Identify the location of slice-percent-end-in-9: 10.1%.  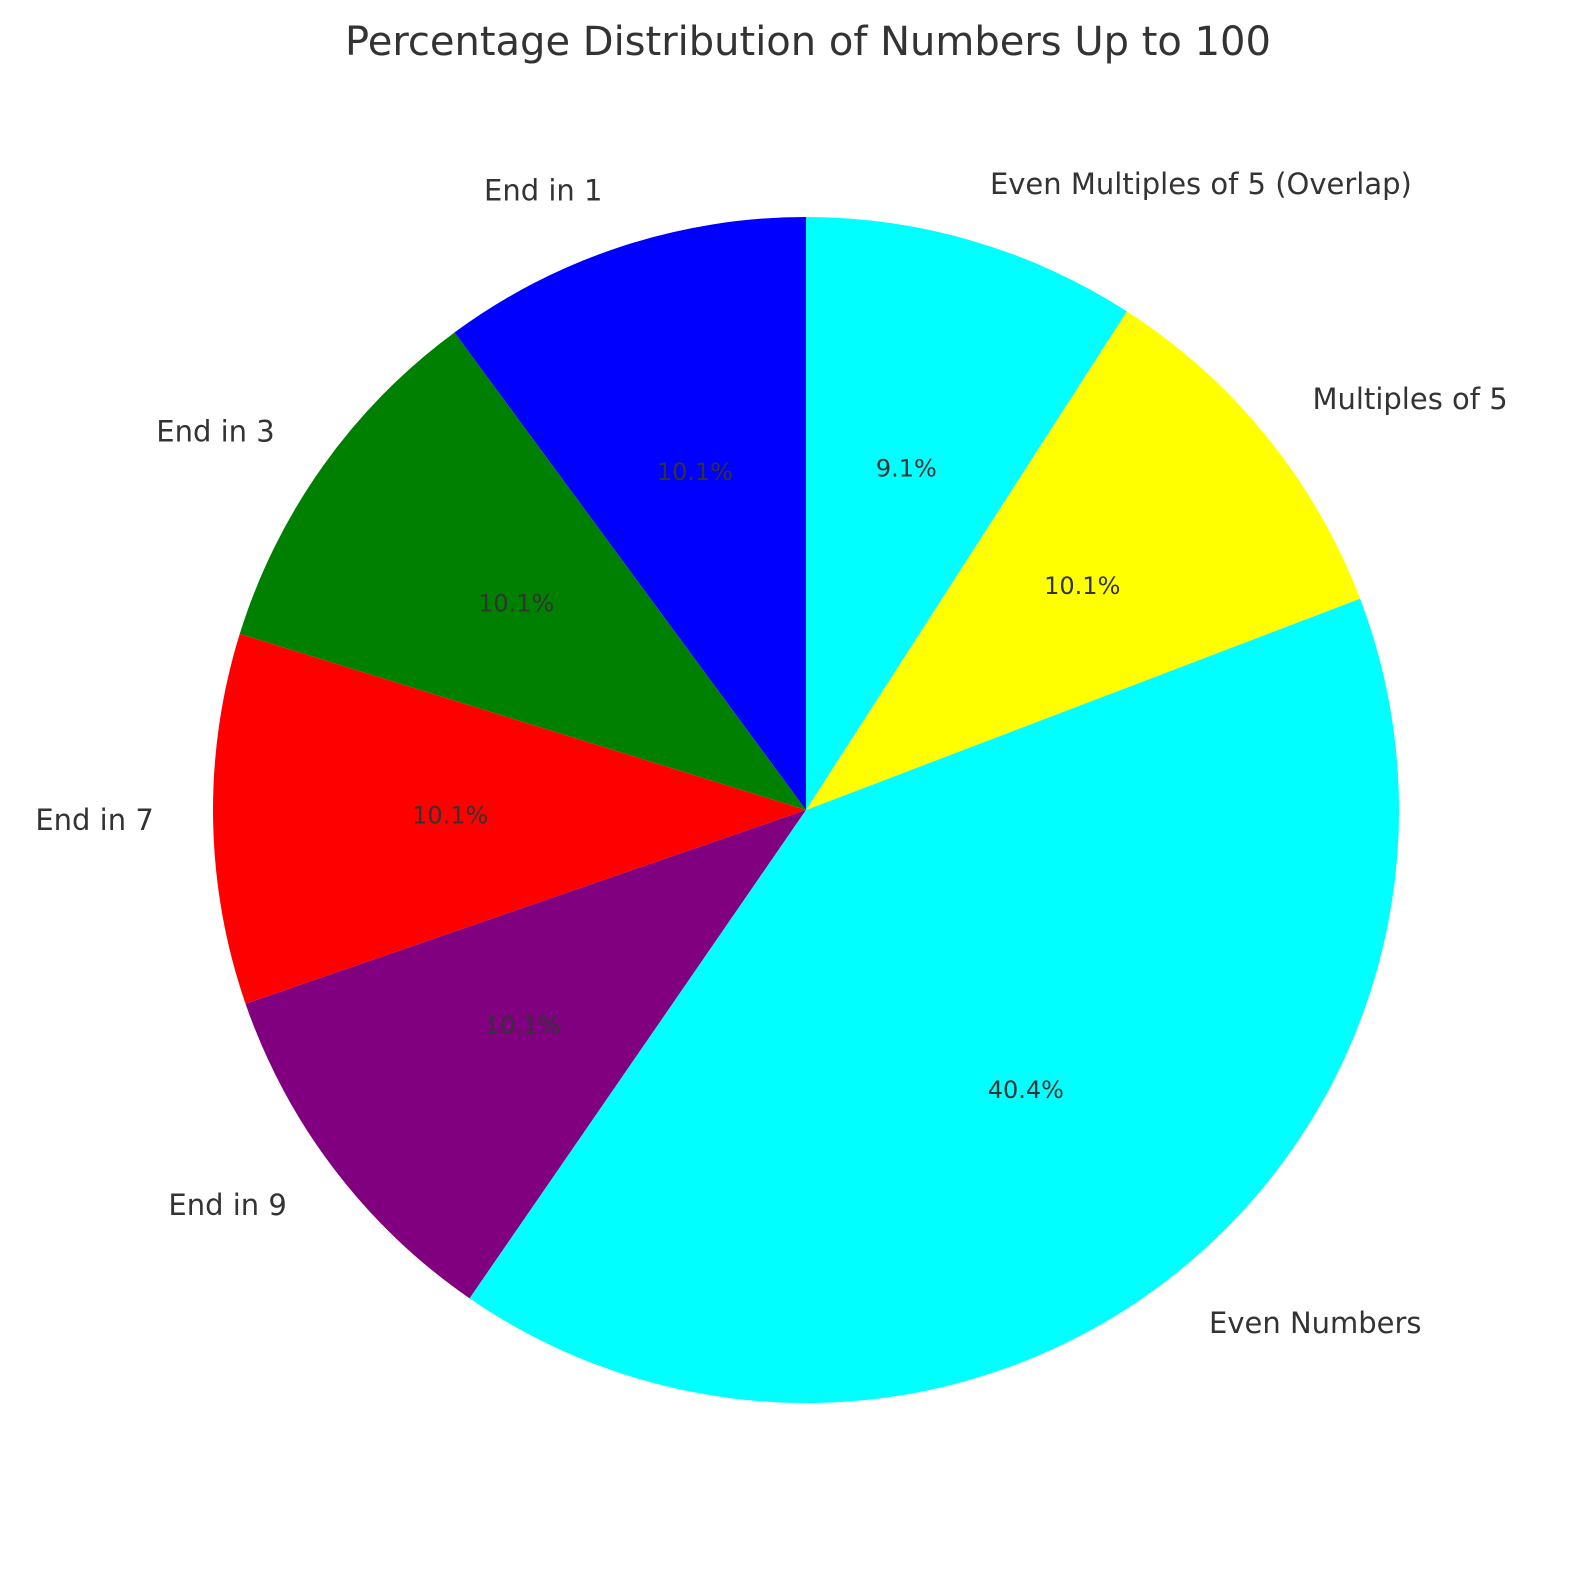
(523, 1025).